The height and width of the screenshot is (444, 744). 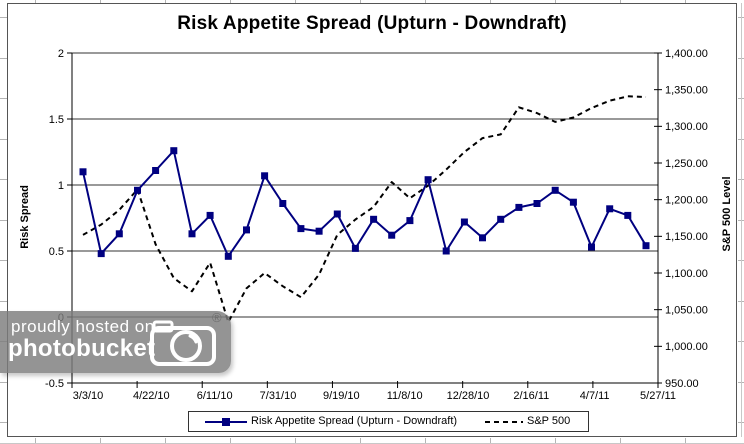 What do you see at coordinates (151, 396) in the screenshot?
I see `x-axis-tick-label: 4/22/10` at bounding box center [151, 396].